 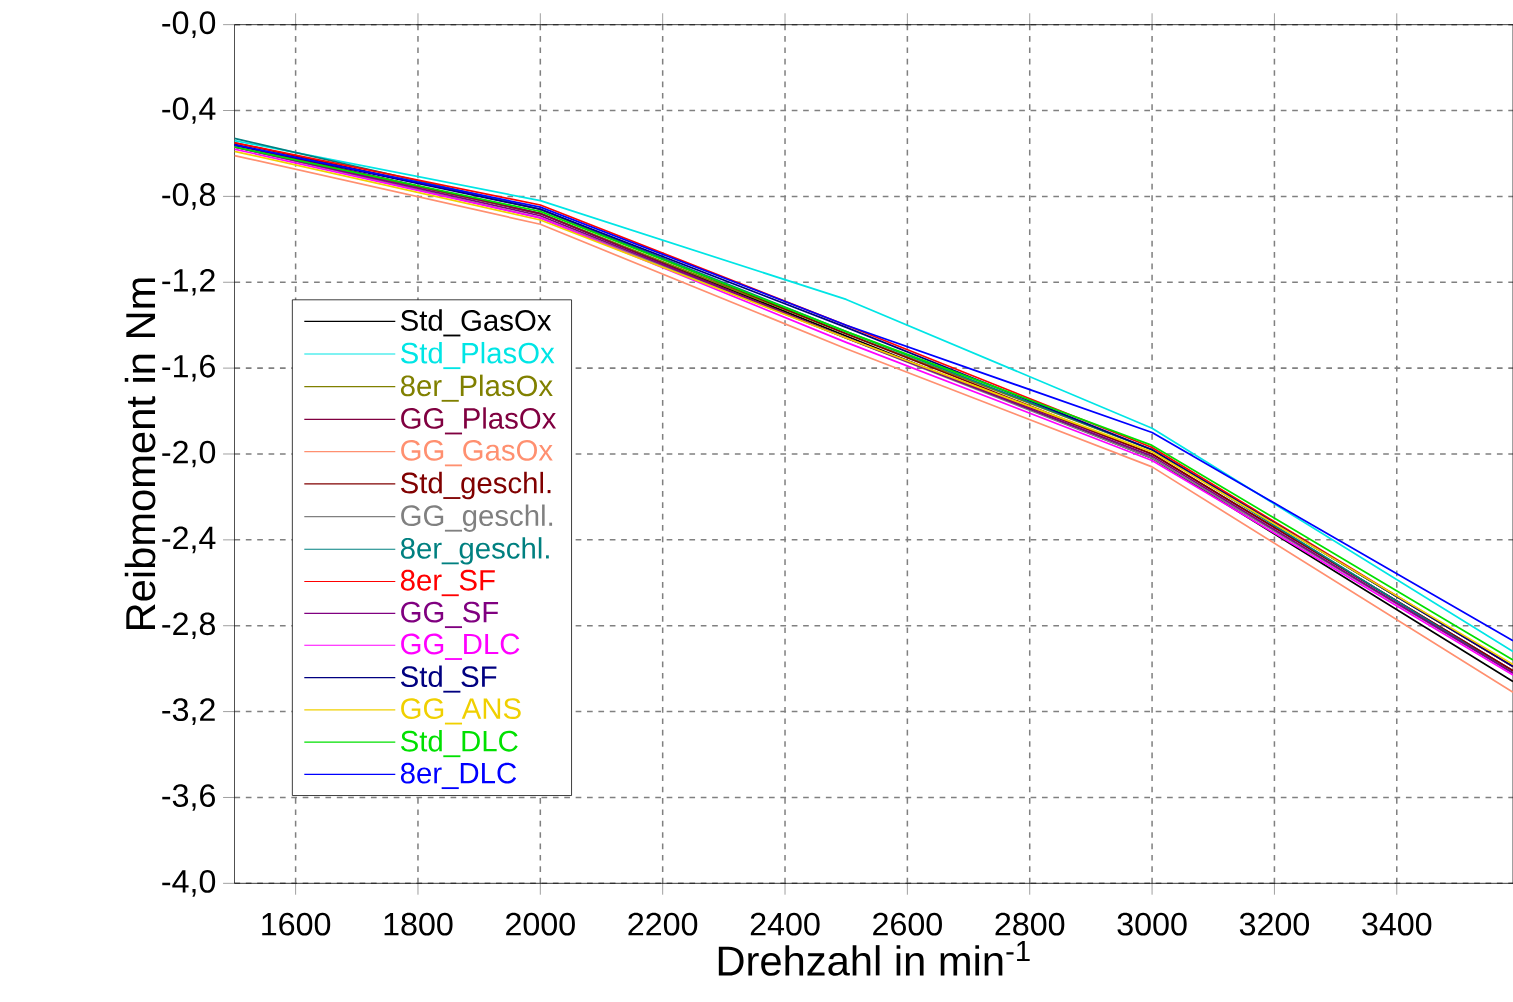 I want to click on legend-label: GG_PlasOx, so click(x=479, y=421).